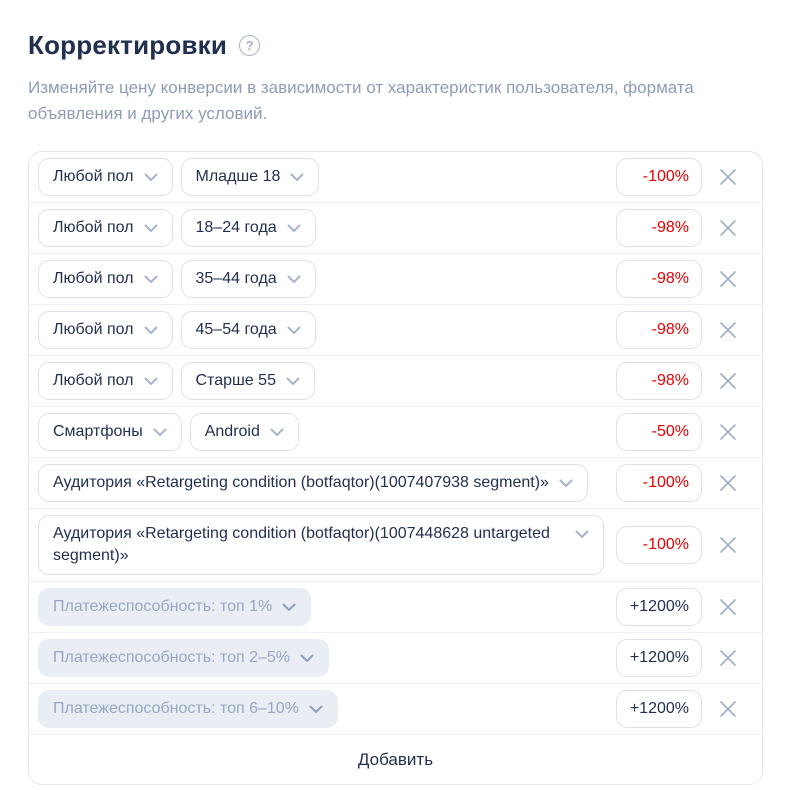  Describe the element at coordinates (128, 45) in the screenshot. I see `page-title: Корректировки` at that location.